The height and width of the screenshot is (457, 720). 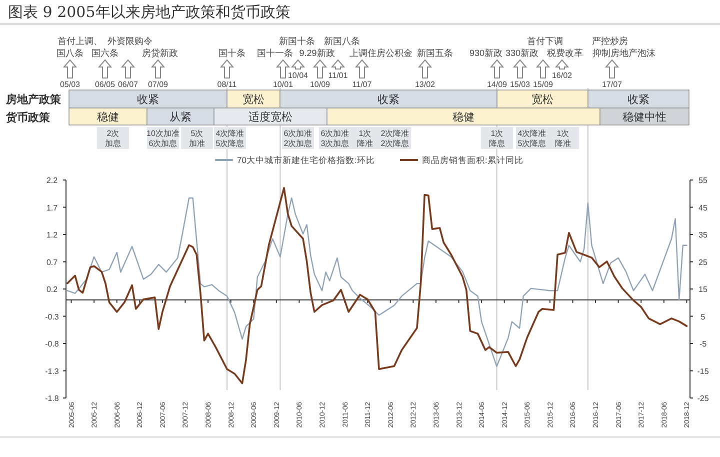 I want to click on rate-note: 10次加准 6次加息, so click(x=163, y=138).